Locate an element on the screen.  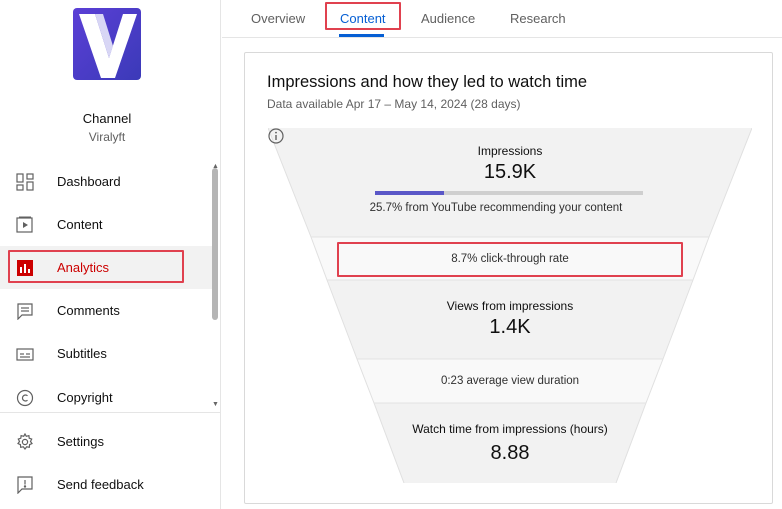
scroll-down-arrow: ▼ is located at coordinates (215, 404).